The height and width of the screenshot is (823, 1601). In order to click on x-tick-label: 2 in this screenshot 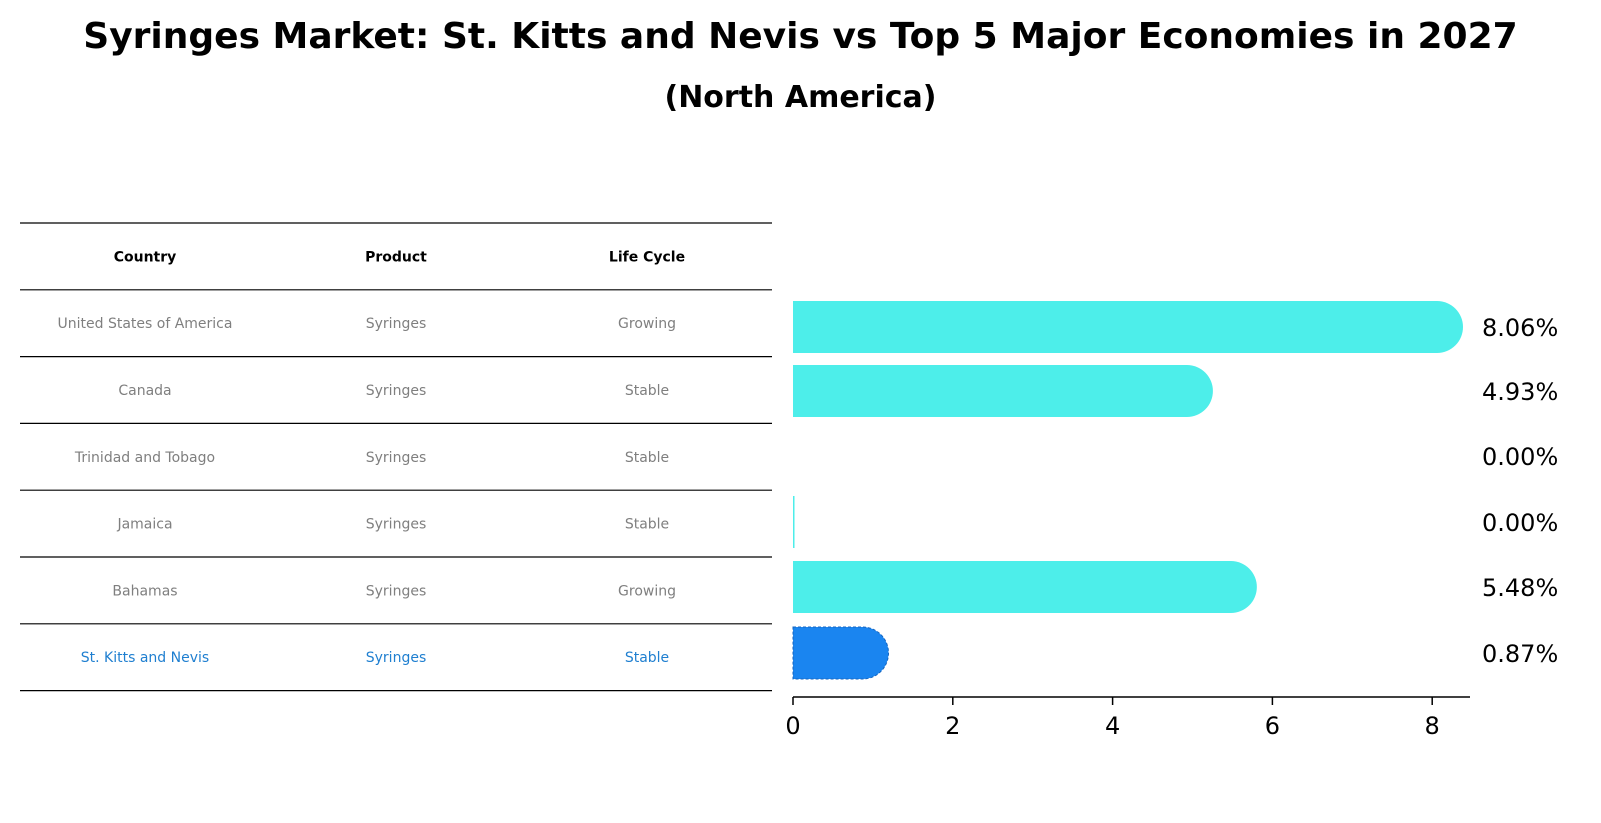, I will do `click(952, 726)`.